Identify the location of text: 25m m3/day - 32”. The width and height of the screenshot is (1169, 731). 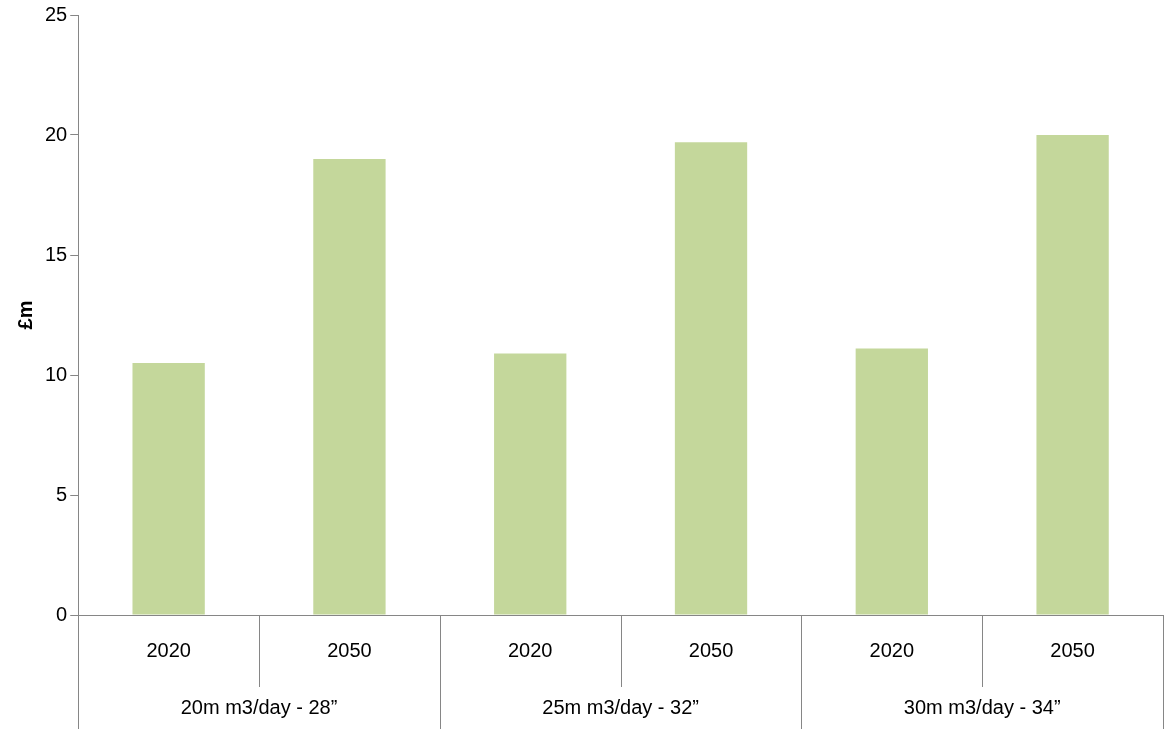
(620, 706).